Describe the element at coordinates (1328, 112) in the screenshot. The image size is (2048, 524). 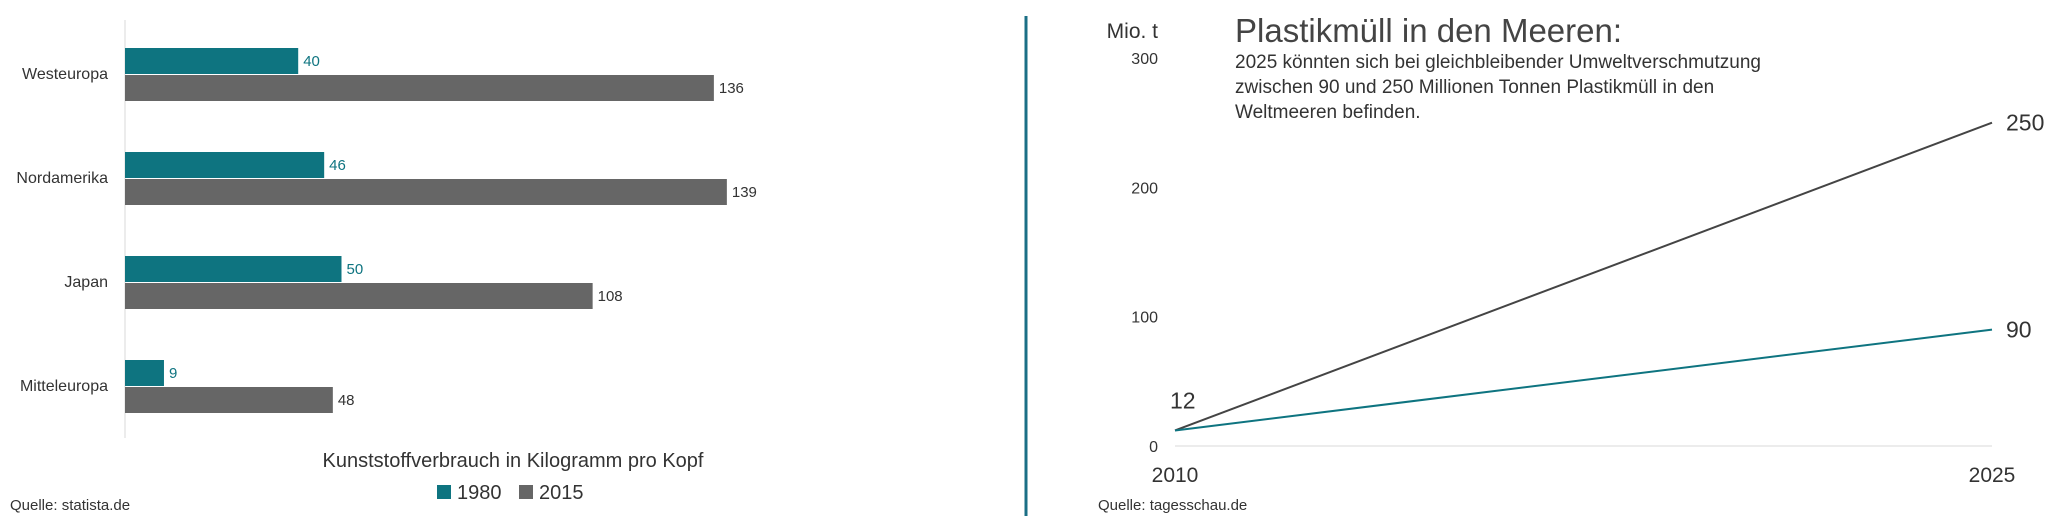
I see `line-chart-subtitle-line-3: Weltmeeren befinden.` at that location.